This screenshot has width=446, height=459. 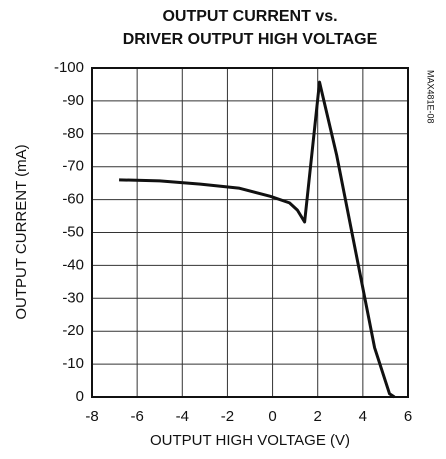 What do you see at coordinates (249, 16) in the screenshot?
I see `chart-title: OUTPUT CURRENT vs.` at bounding box center [249, 16].